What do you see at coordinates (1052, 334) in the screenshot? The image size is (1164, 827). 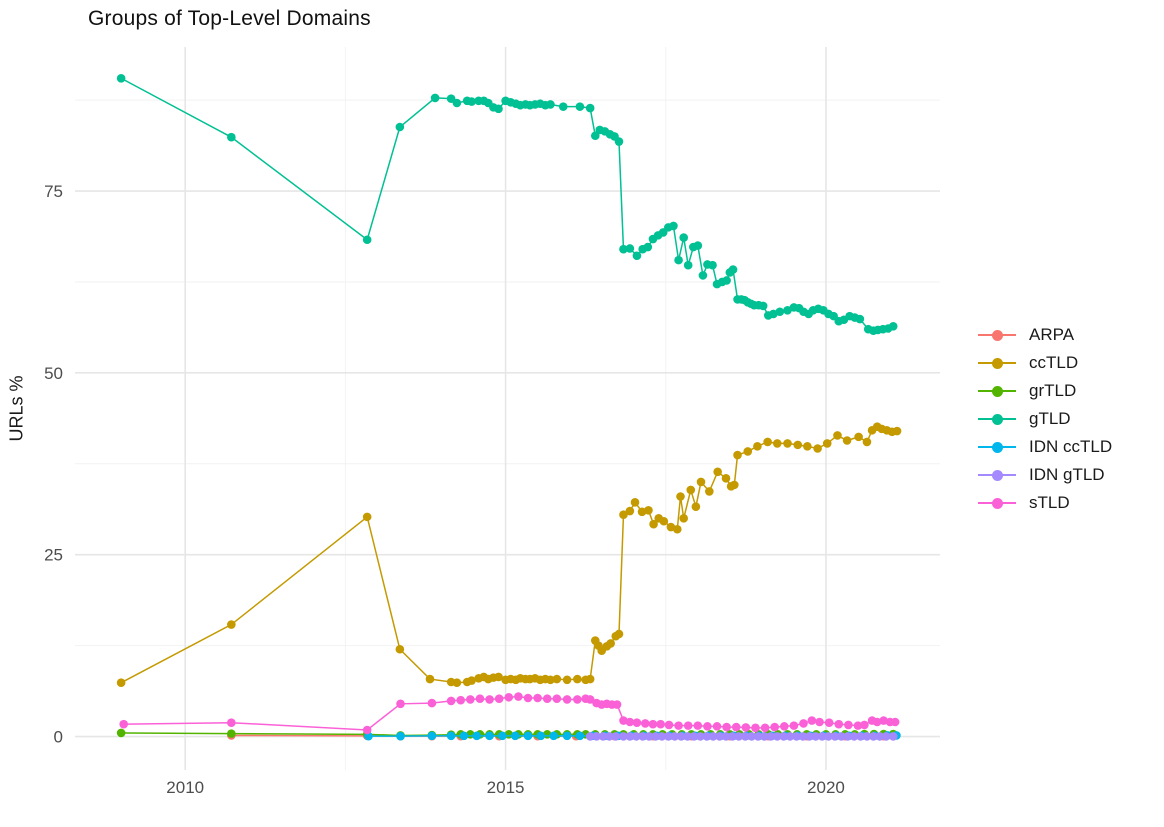 I see `legend-label: ARPA` at bounding box center [1052, 334].